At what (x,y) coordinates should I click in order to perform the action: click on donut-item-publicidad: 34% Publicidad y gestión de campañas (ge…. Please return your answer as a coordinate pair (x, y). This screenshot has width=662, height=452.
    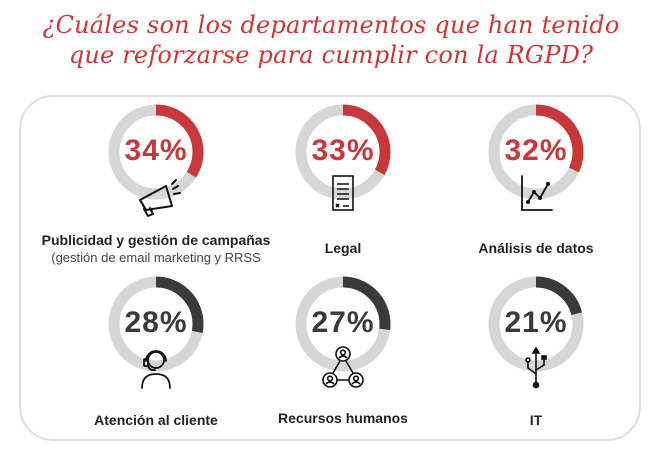
    Looking at the image, I should click on (156, 190).